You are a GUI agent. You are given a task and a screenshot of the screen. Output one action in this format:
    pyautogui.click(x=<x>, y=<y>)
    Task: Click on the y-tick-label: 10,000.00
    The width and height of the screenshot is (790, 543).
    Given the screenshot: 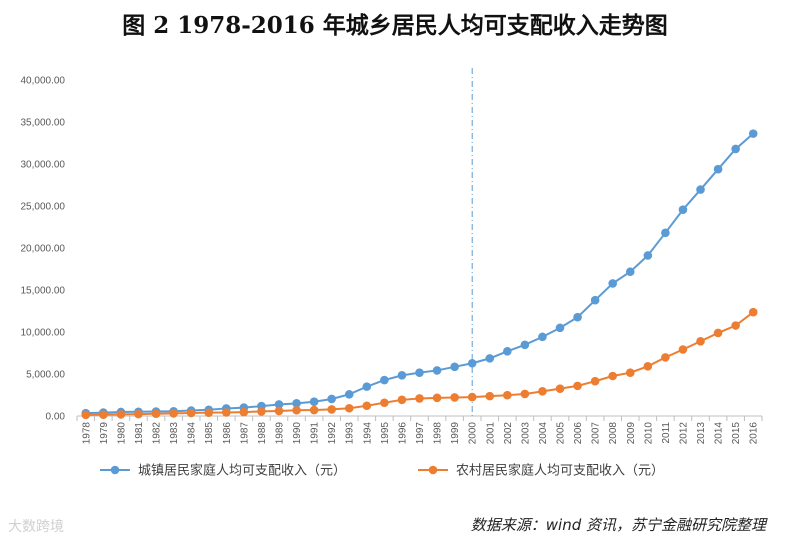 What is the action you would take?
    pyautogui.click(x=43, y=333)
    